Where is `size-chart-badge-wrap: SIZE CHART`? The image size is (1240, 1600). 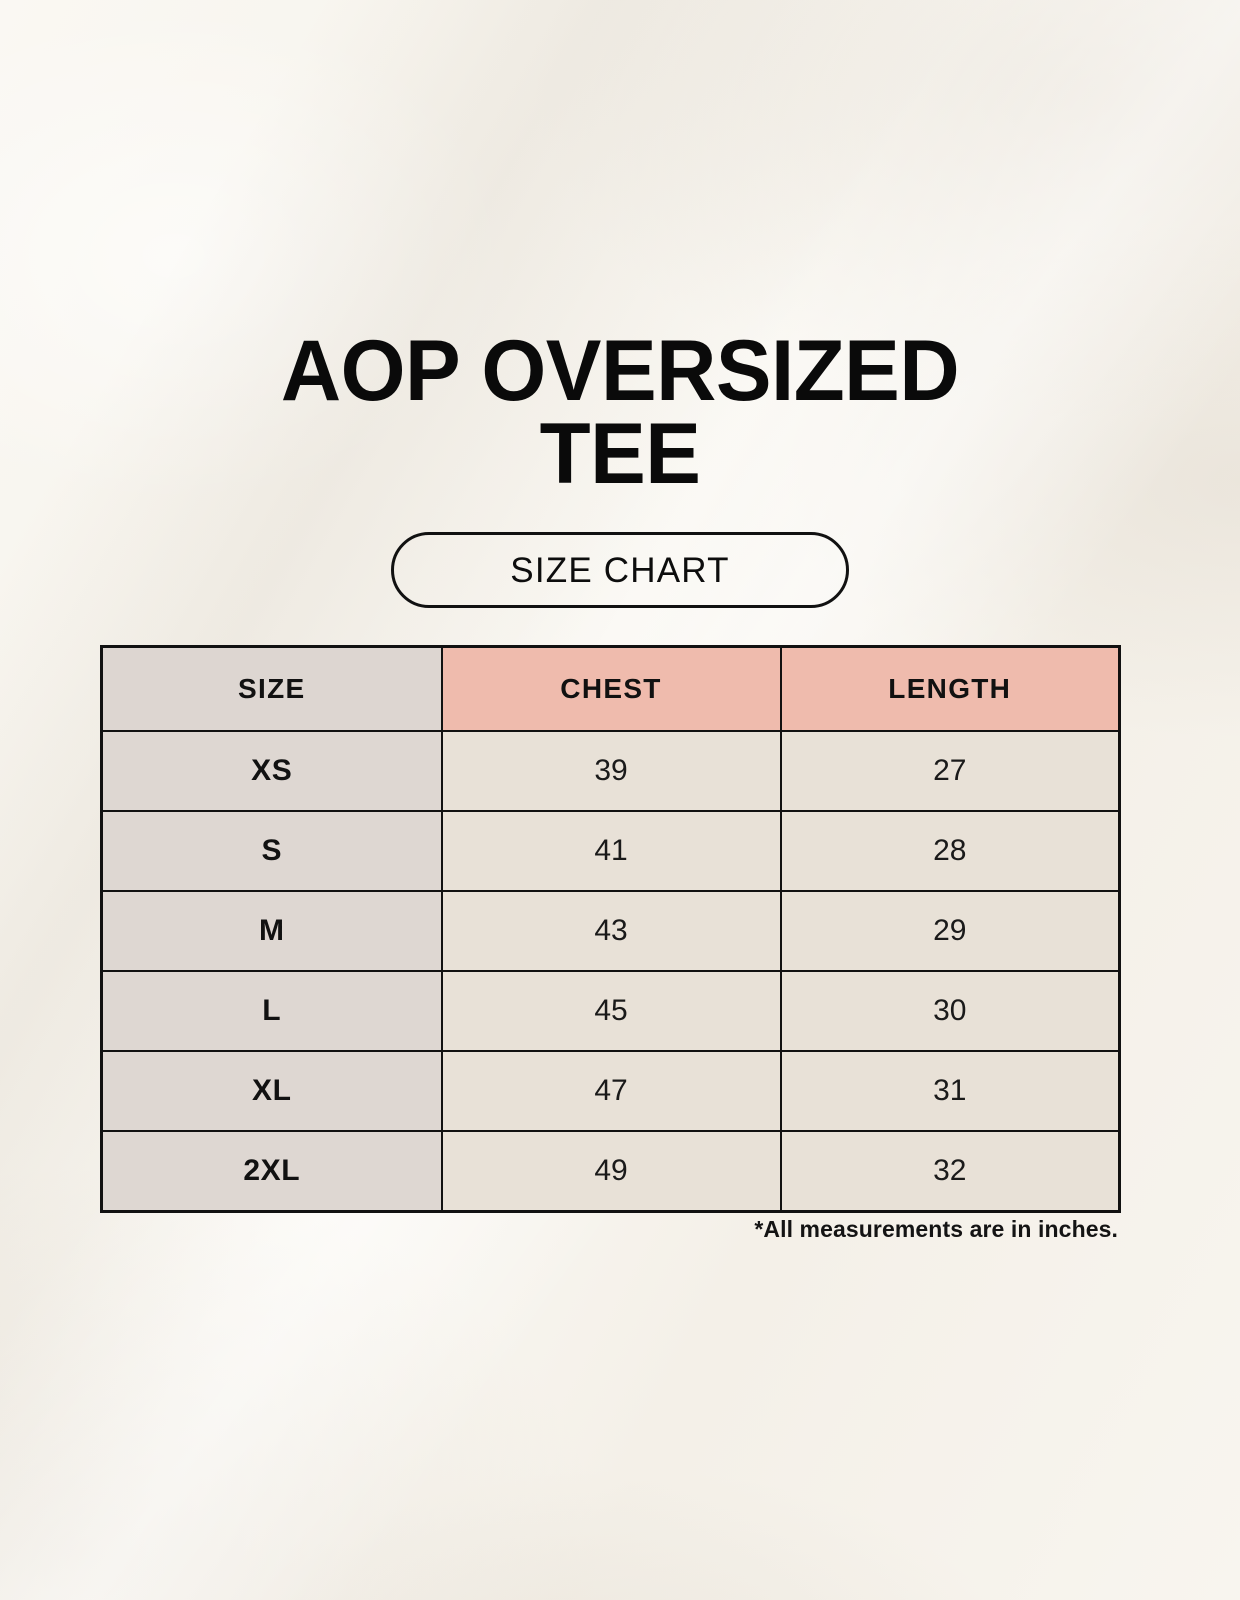
size-chart-badge-wrap: SIZE CHART is located at coordinates (620, 570).